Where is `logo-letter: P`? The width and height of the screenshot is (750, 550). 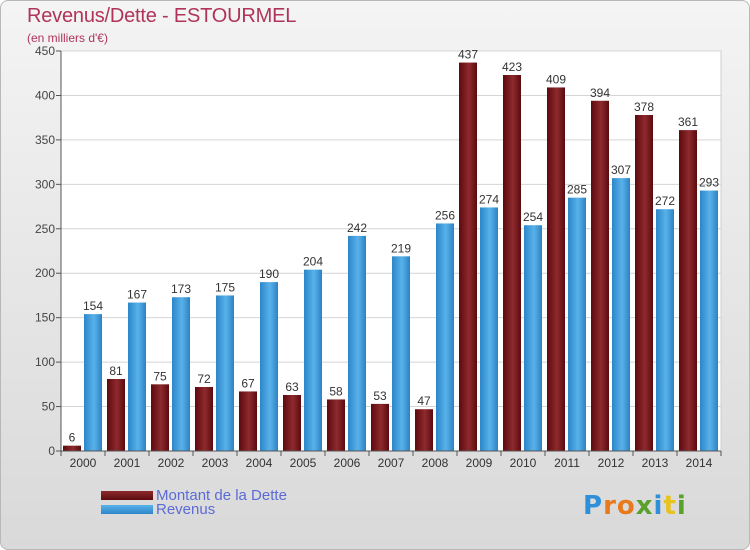 logo-letter: P is located at coordinates (593, 506).